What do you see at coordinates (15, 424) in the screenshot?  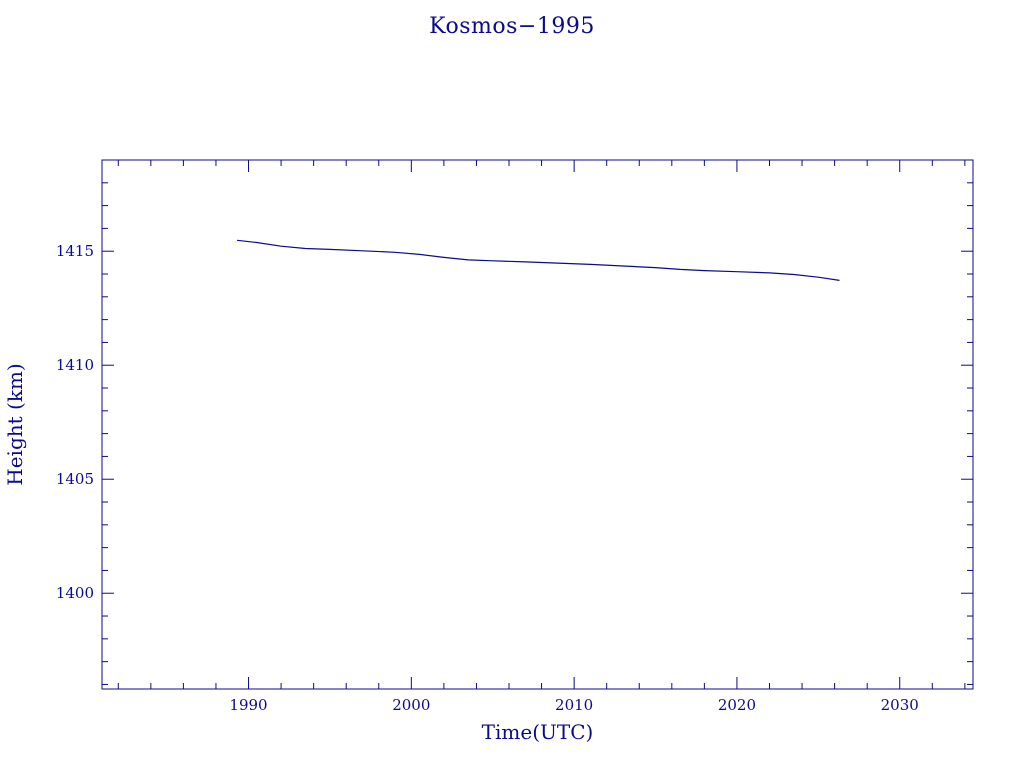 I see `y-axis-label: Height (km)` at bounding box center [15, 424].